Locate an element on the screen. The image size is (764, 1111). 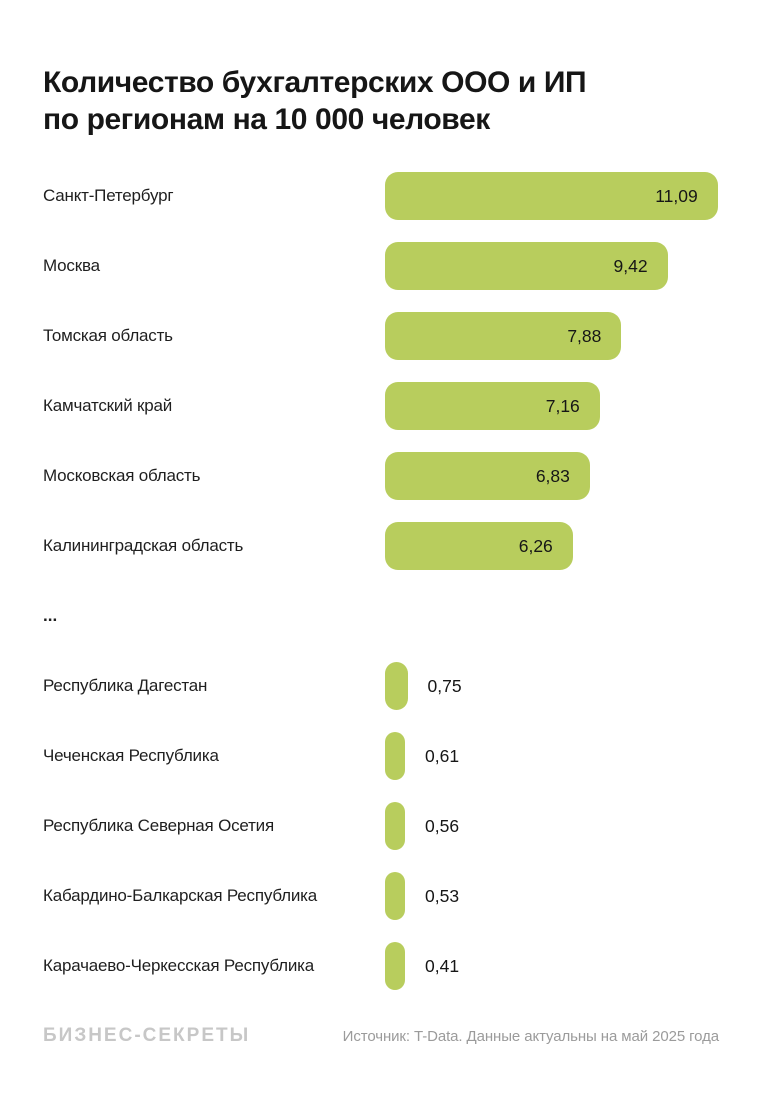
brand-logo: БИЗНЕС-СЕКРЕТЫ is located at coordinates (147, 1035).